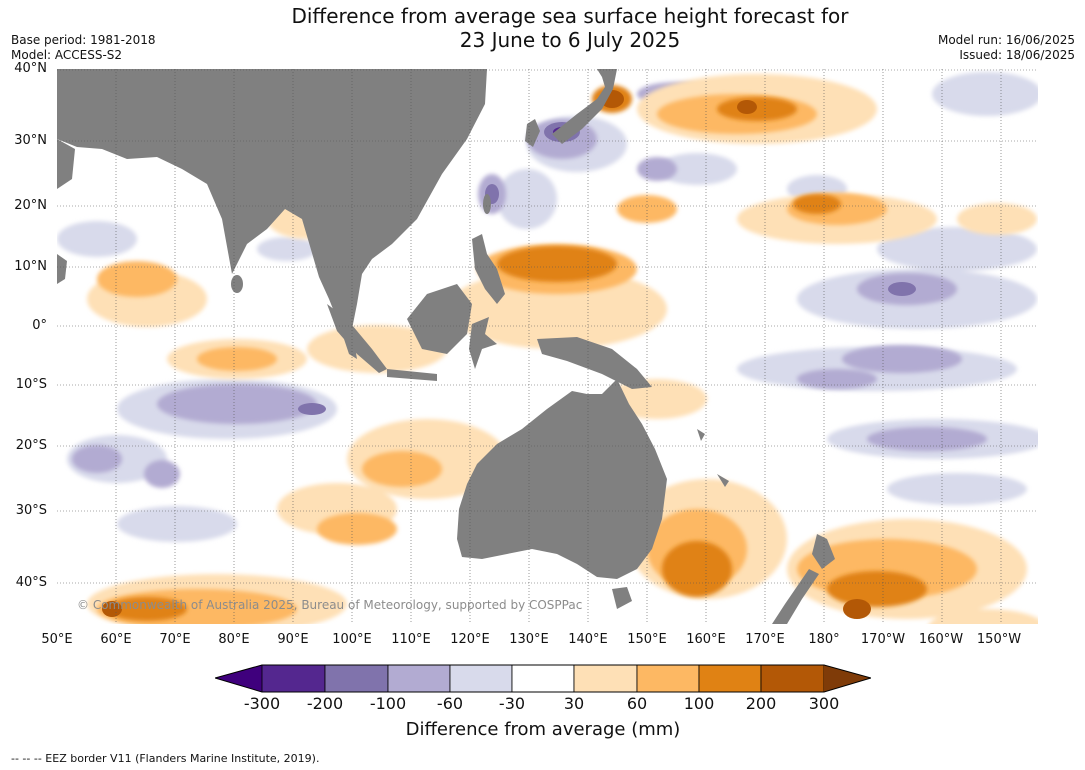 The height and width of the screenshot is (770, 1085). Describe the element at coordinates (765, 639) in the screenshot. I see `lon-label-170e: 170°E` at that location.